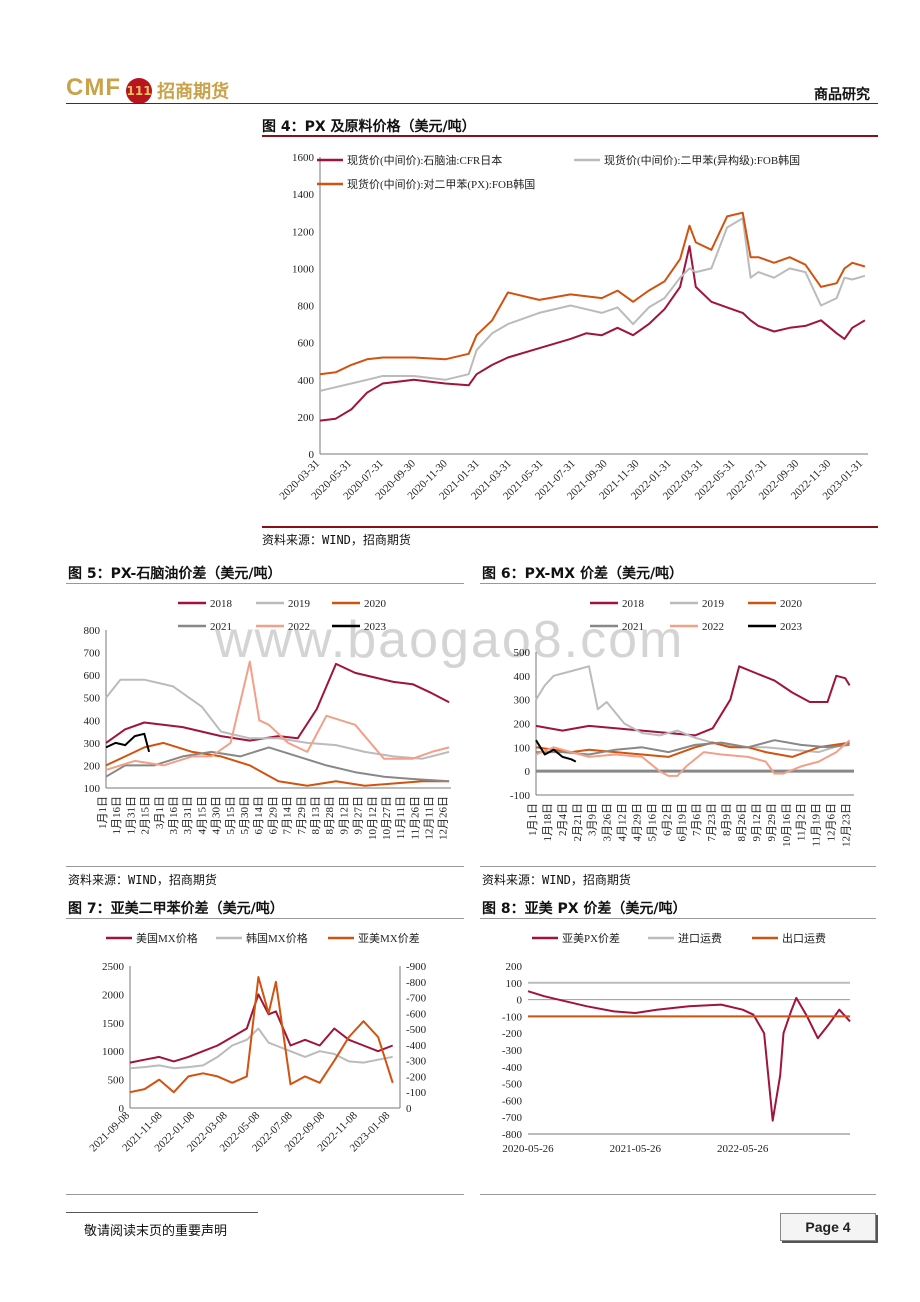 The height and width of the screenshot is (1302, 920). I want to click on x-tick-label: 7月23日, so click(712, 822).